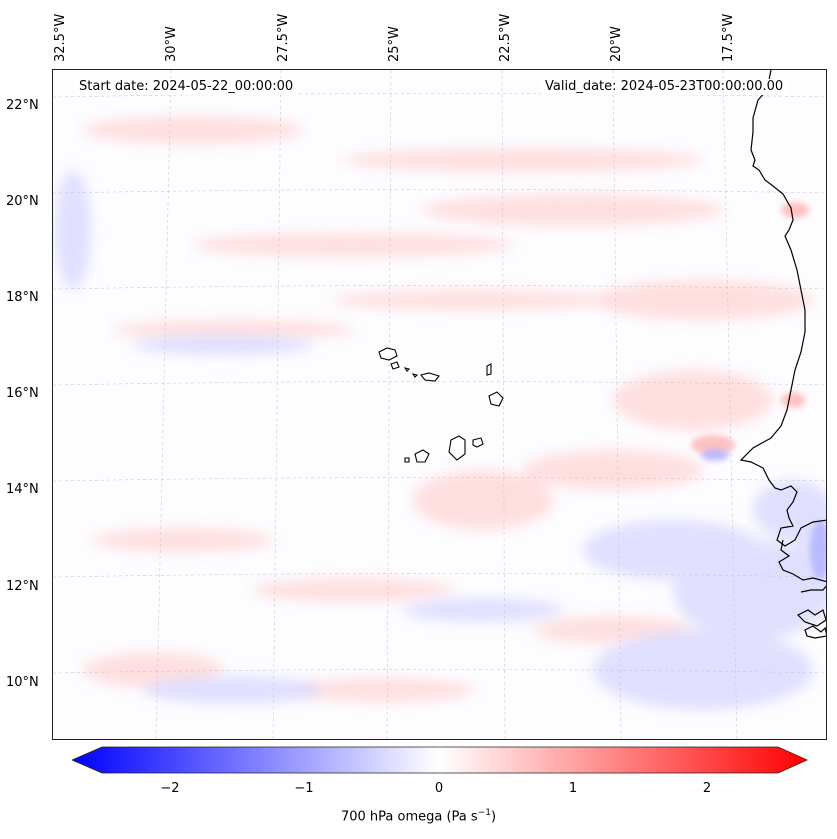  Describe the element at coordinates (22, 201) in the screenshot. I see `lat-label-20n: 20°N` at that location.